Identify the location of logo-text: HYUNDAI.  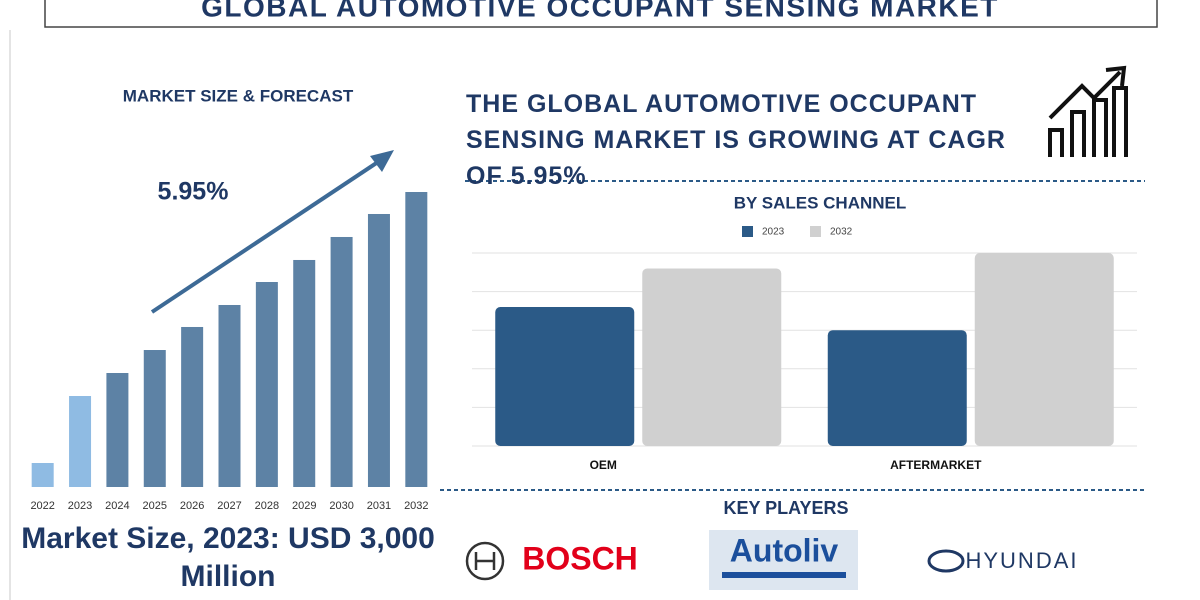
(1021, 560).